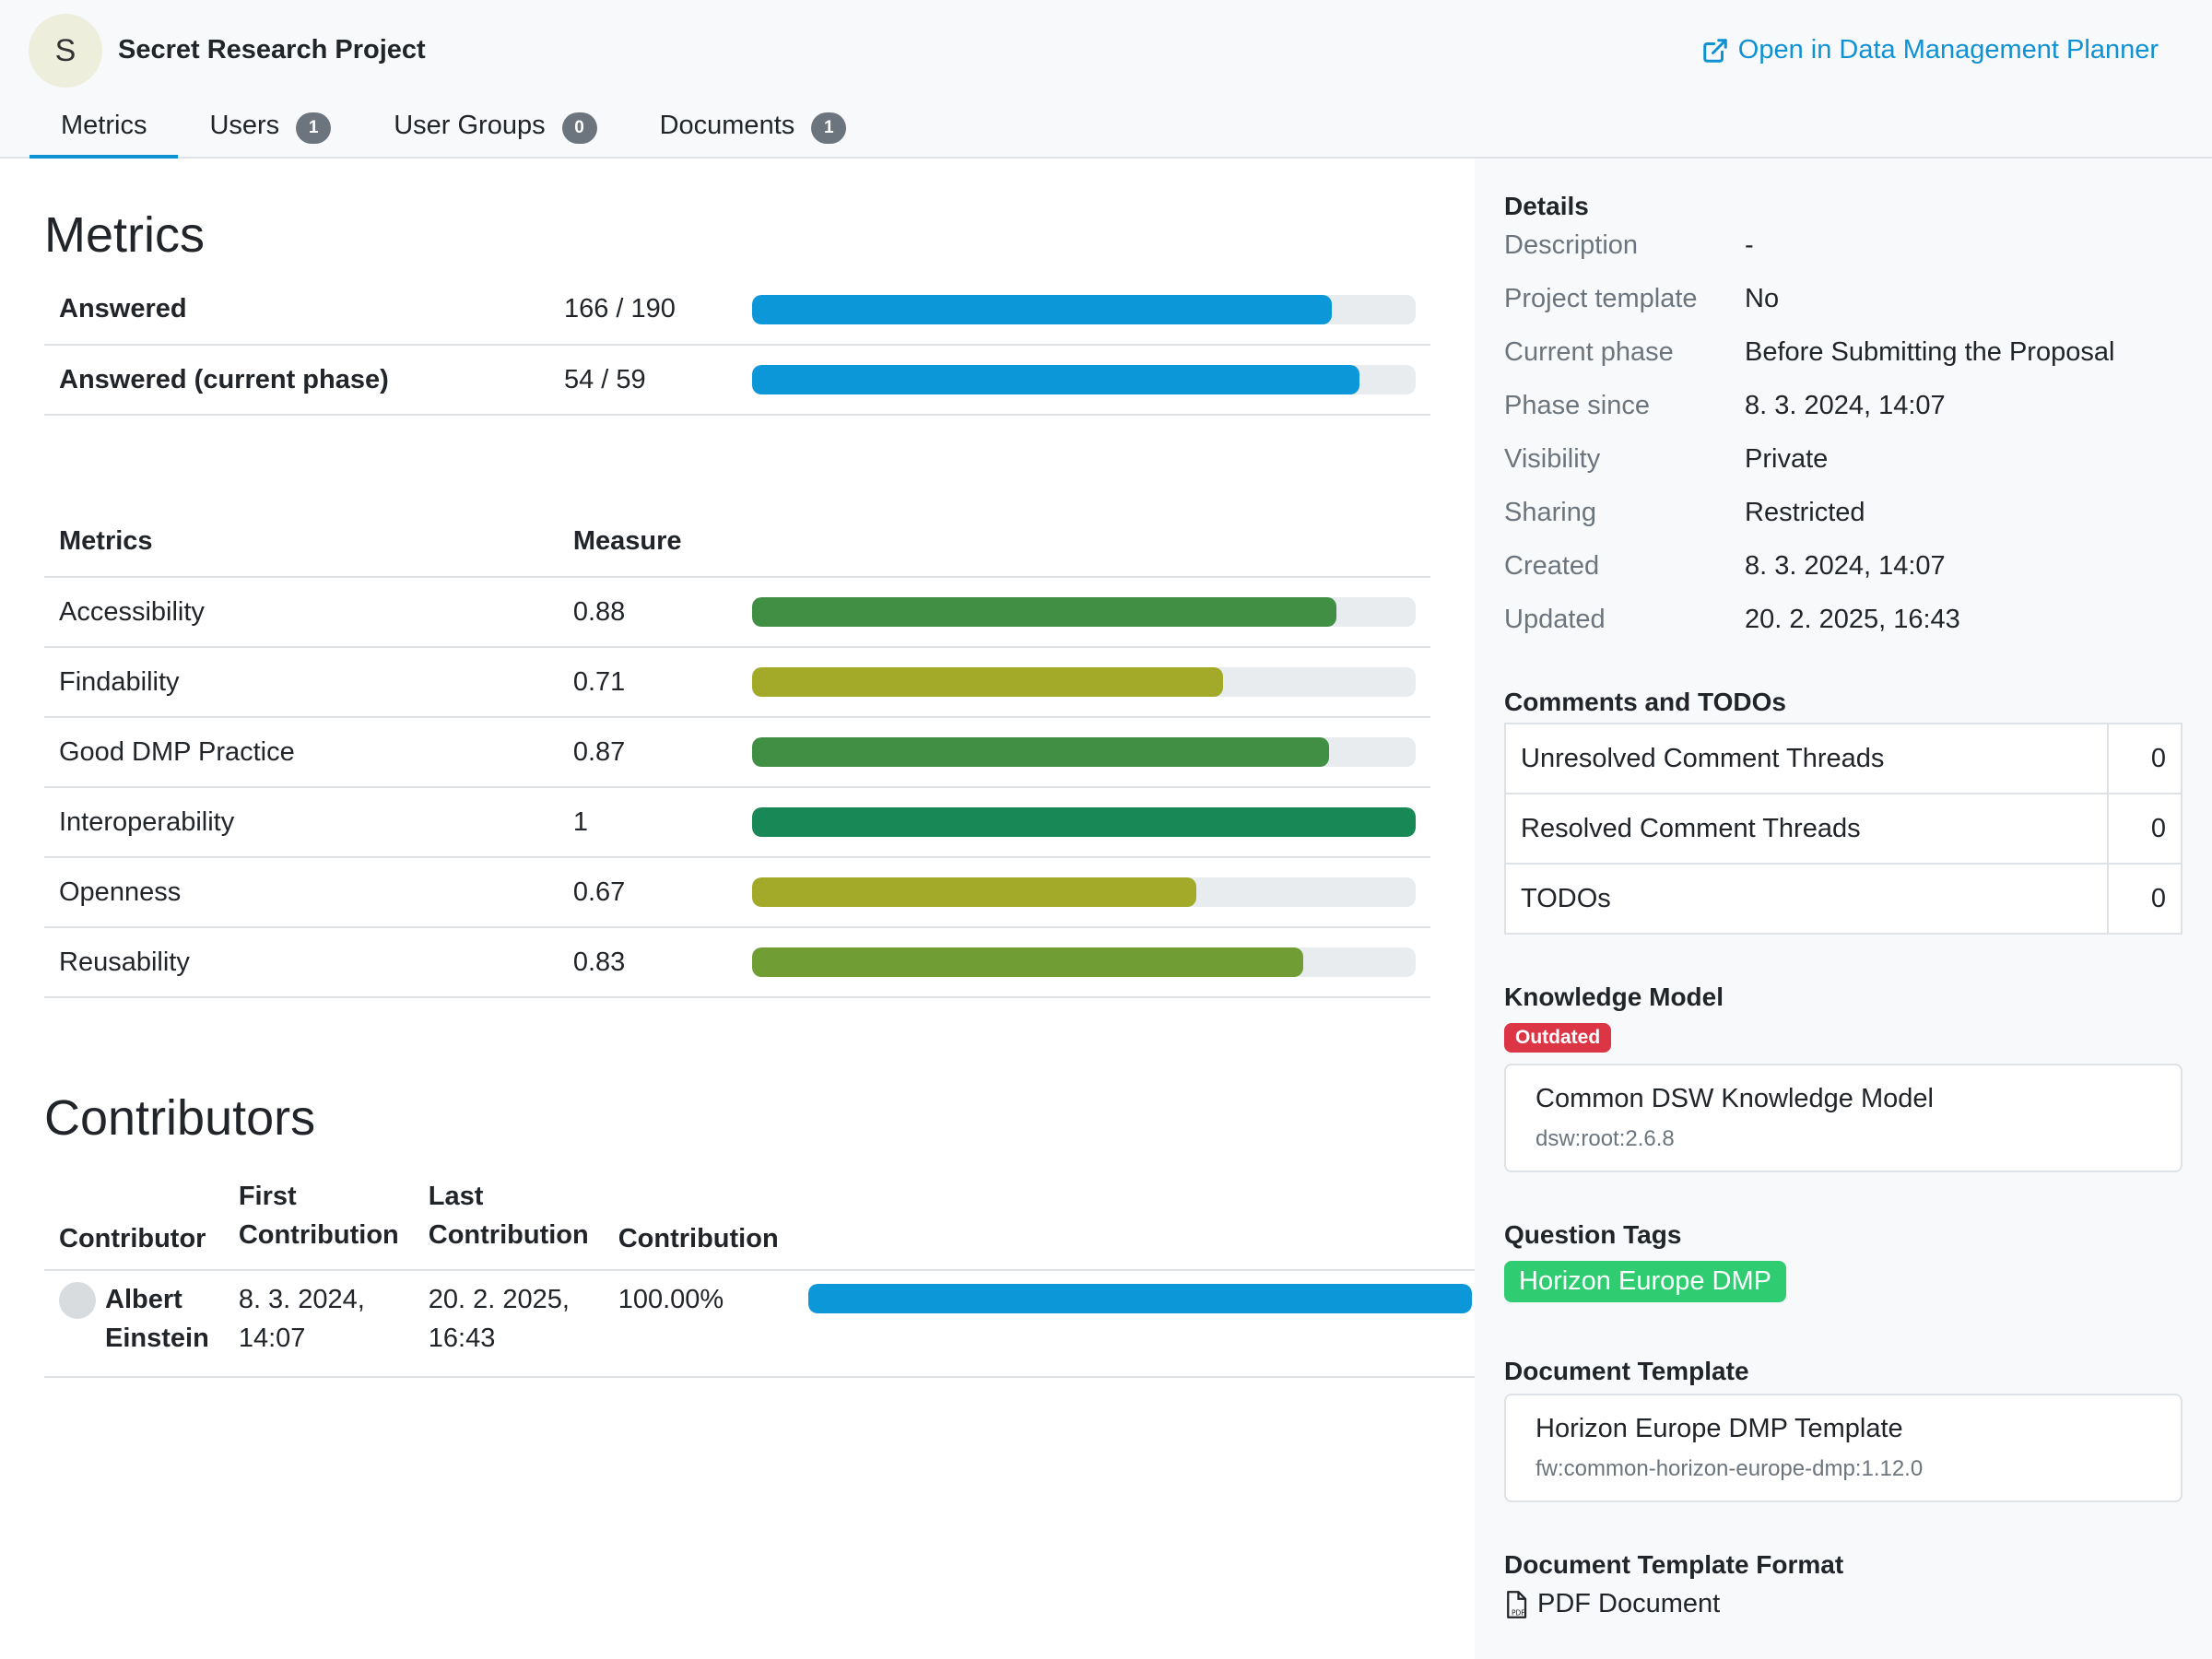 Image resolution: width=2212 pixels, height=1659 pixels. What do you see at coordinates (301, 542) in the screenshot?
I see `metrics-column-header: Metrics` at bounding box center [301, 542].